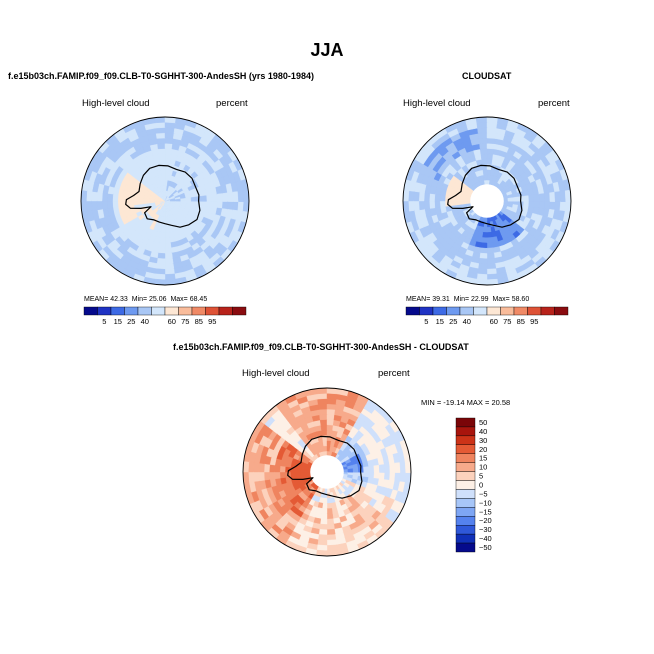 Image resolution: width=654 pixels, height=654 pixels. Describe the element at coordinates (481, 485) in the screenshot. I see `diff-colorbar-tick-label: 0` at that location.